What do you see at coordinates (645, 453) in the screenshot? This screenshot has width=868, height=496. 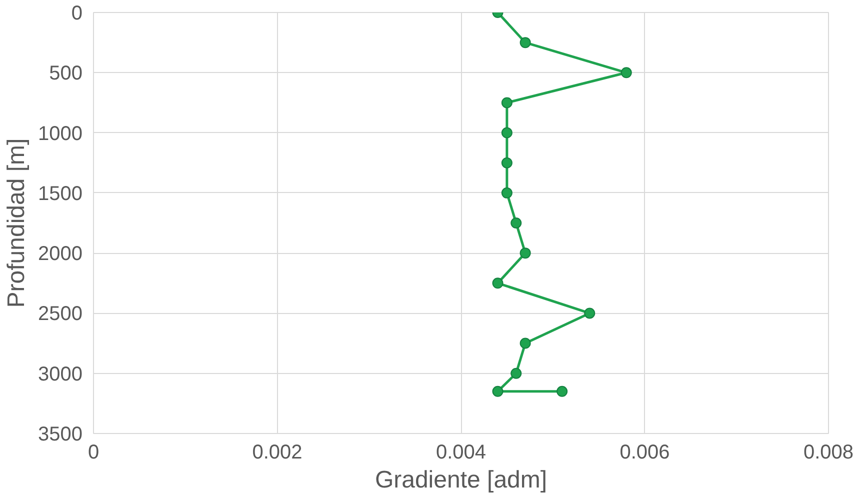 I see `x-tick-label: 0.006` at bounding box center [645, 453].